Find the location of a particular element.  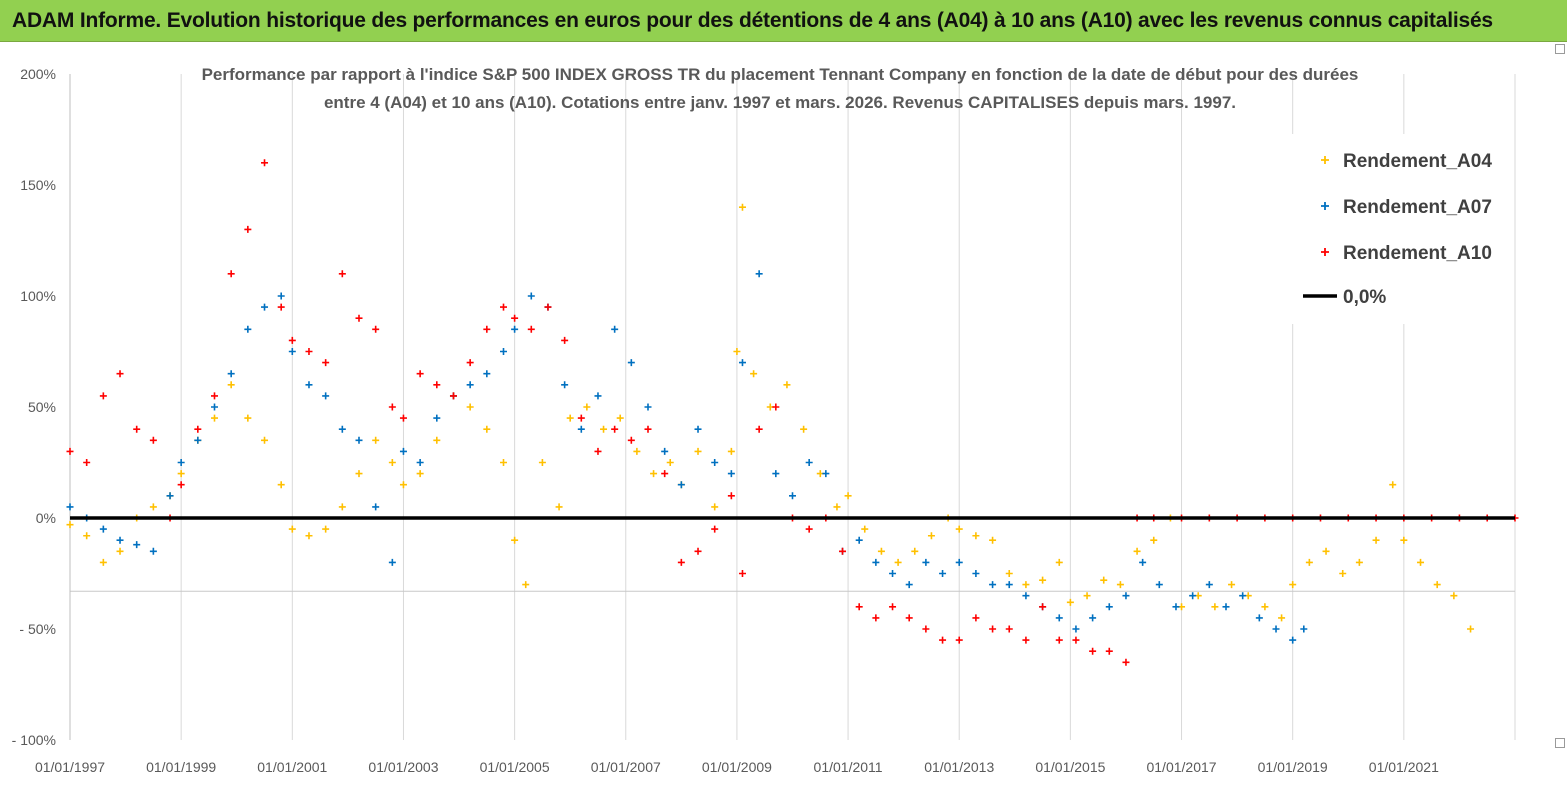

y-tick-label: - 50% is located at coordinates (37, 629).